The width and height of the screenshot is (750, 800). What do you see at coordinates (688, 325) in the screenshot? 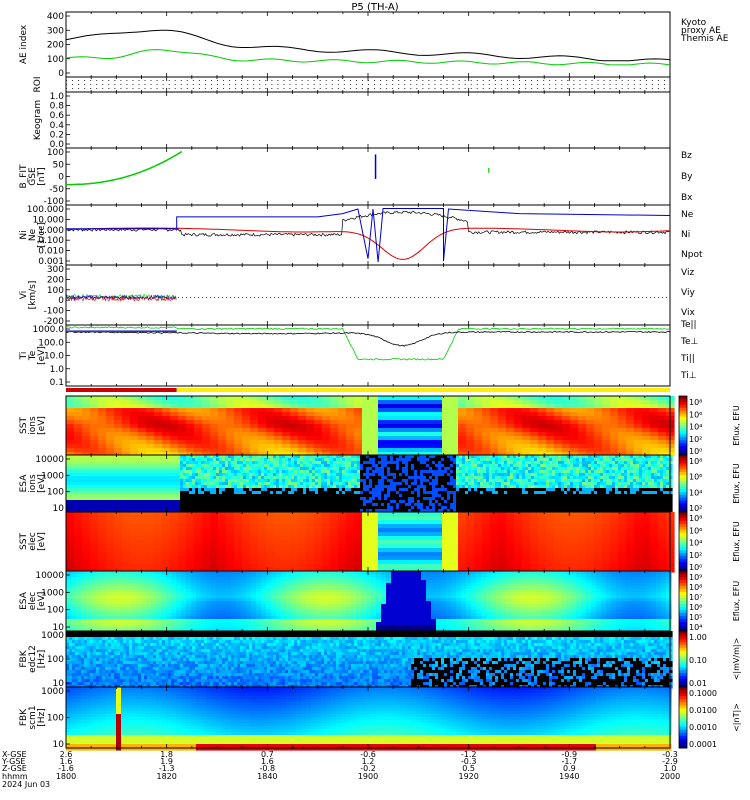
I see `legend-entry: Te||` at bounding box center [688, 325].